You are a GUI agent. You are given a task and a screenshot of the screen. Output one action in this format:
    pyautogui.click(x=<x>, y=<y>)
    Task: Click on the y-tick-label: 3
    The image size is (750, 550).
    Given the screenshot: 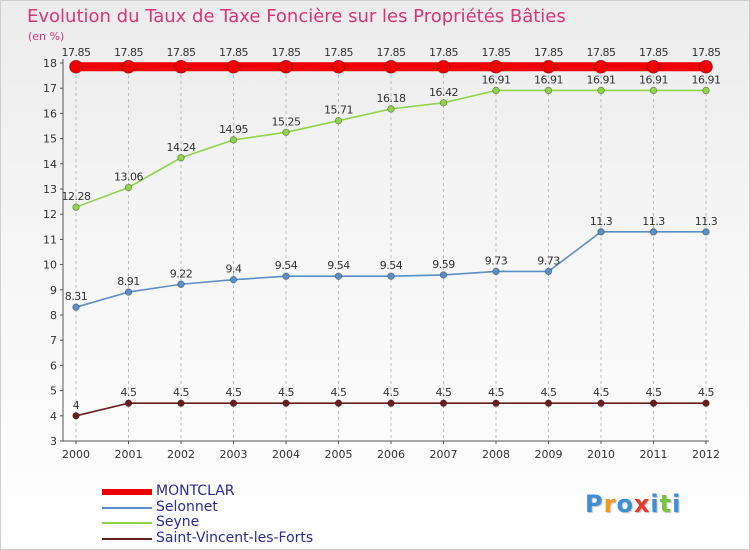 What is the action you would take?
    pyautogui.click(x=53, y=441)
    